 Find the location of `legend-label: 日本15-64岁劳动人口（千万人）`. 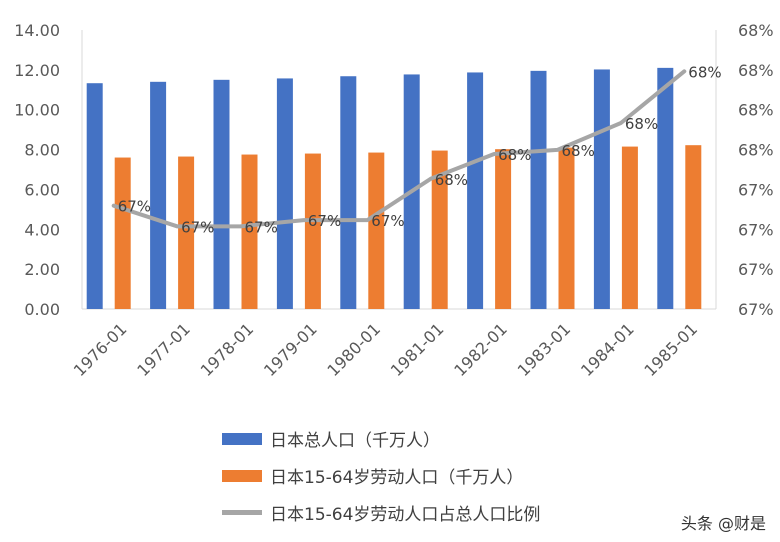

legend-label: 日本15-64岁劳动人口（千万人） is located at coordinates (397, 478).